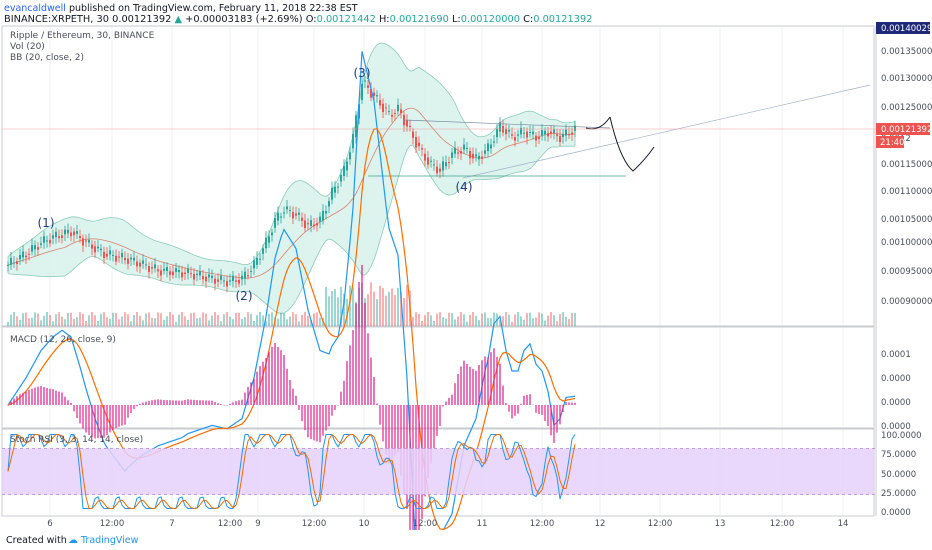 The height and width of the screenshot is (550, 932). What do you see at coordinates (35, 8) in the screenshot?
I see `author-link: evancaldwell` at bounding box center [35, 8].